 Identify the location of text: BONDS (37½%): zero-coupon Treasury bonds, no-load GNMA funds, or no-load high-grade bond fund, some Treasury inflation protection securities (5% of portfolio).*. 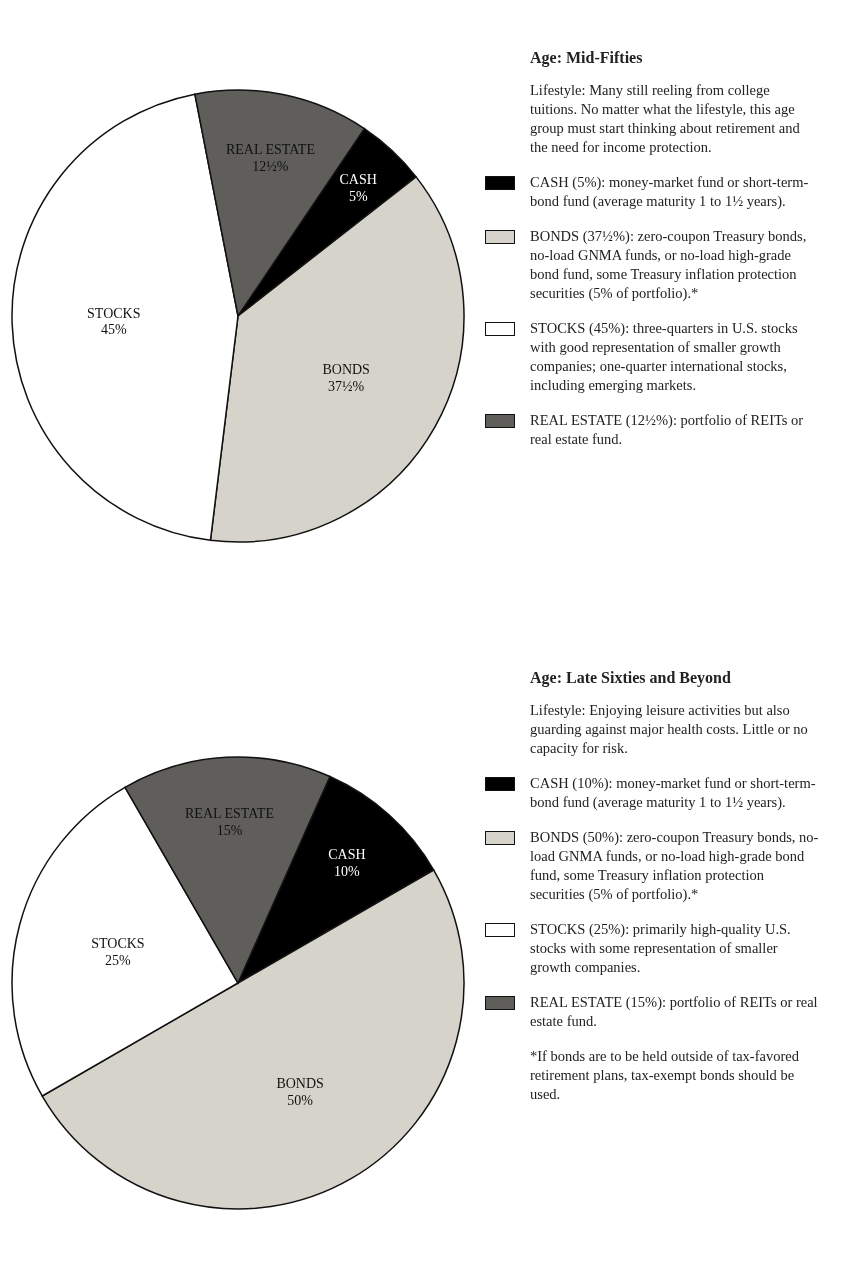
(668, 264).